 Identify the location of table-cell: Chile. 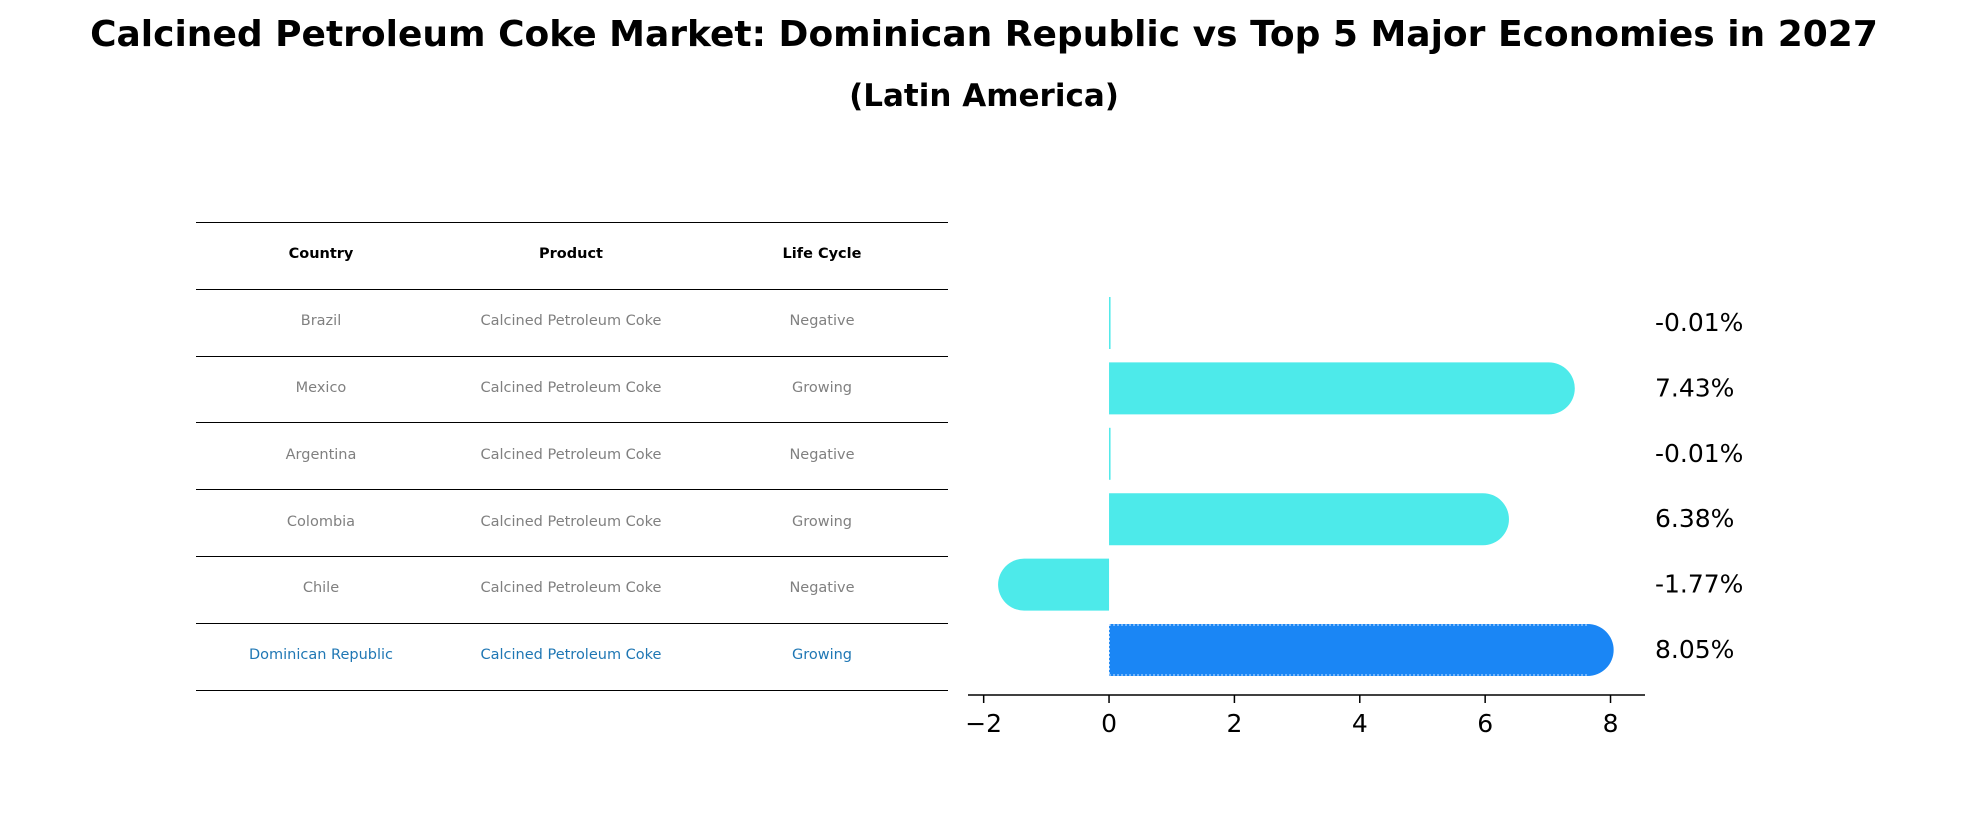
(321, 588).